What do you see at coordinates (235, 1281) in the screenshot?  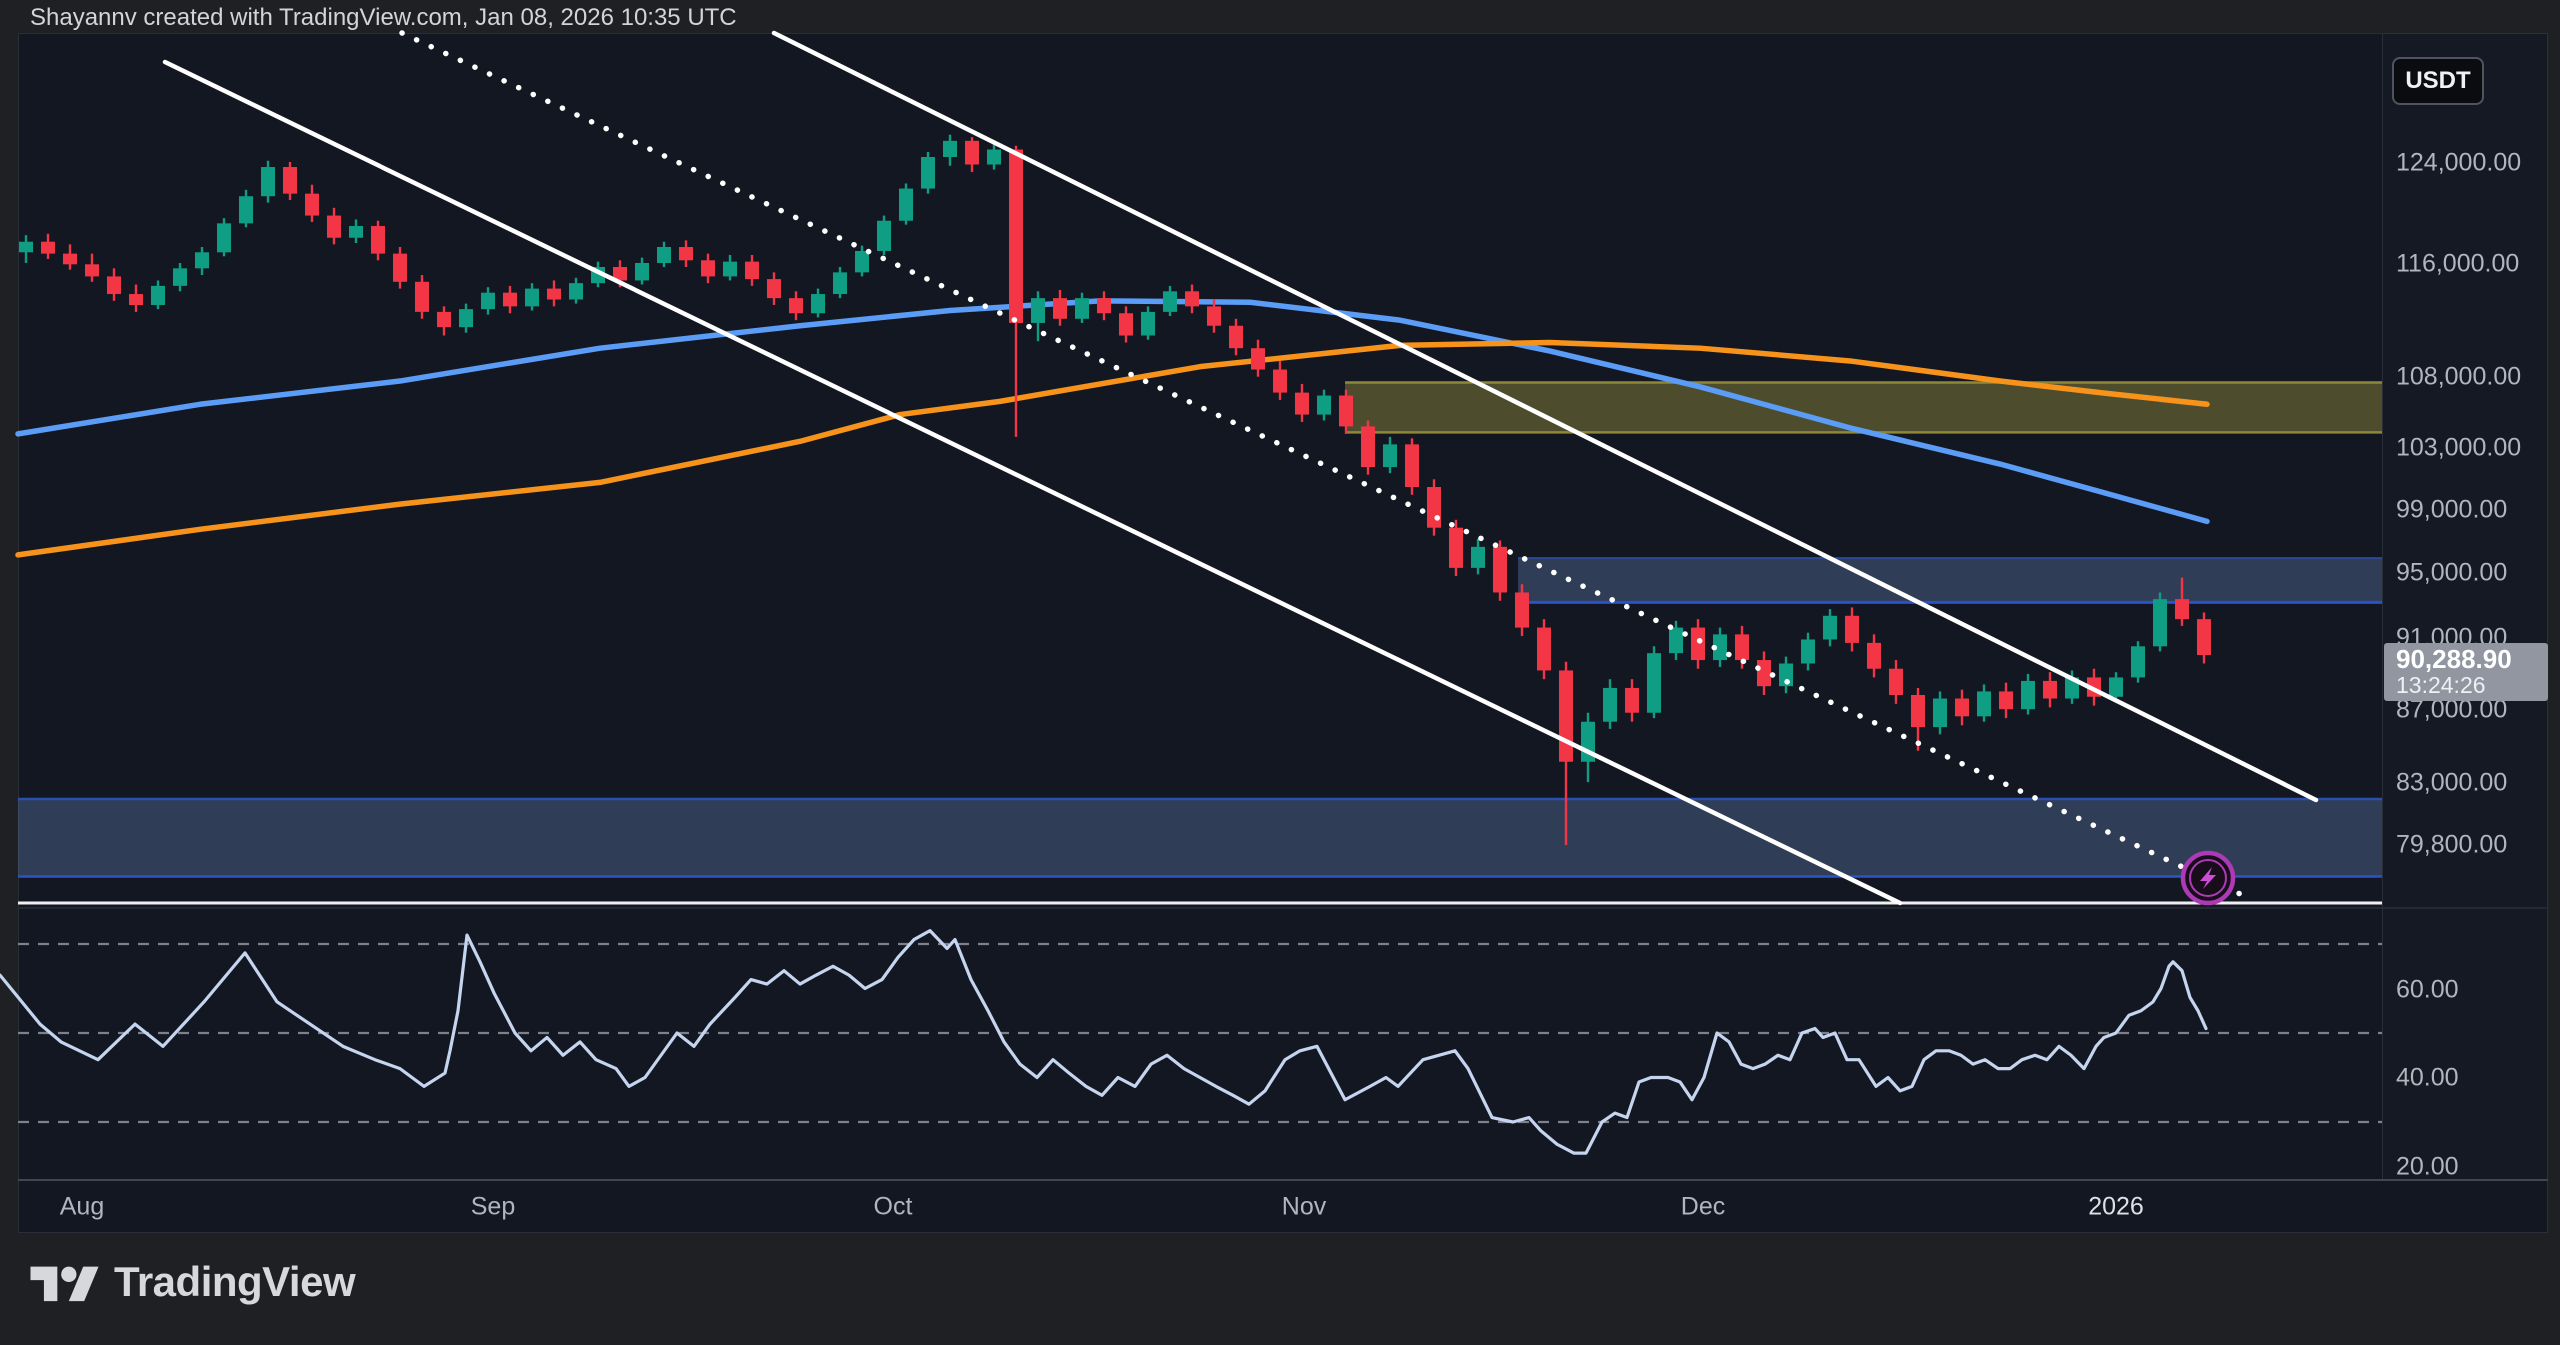 I see `tradingview-wordmark: TradingView` at bounding box center [235, 1281].